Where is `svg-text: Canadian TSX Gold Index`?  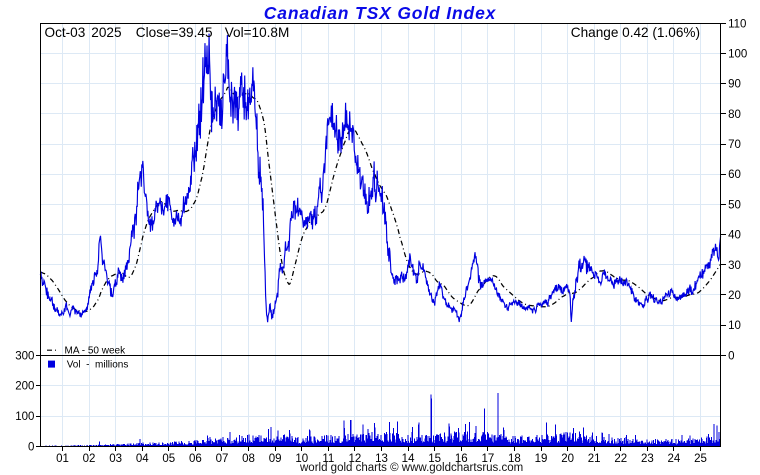
svg-text: Canadian TSX Gold Index is located at coordinates (380, 13).